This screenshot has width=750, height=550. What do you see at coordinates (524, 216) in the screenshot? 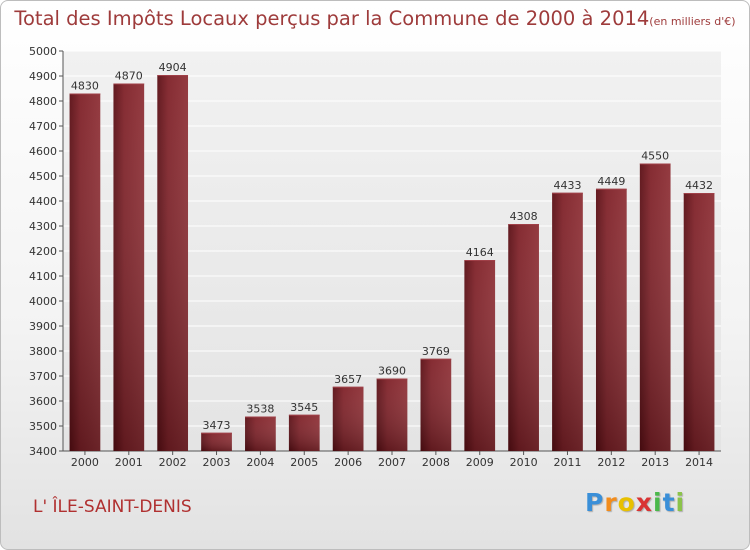
I see `value-label-2010: 4308` at bounding box center [524, 216].